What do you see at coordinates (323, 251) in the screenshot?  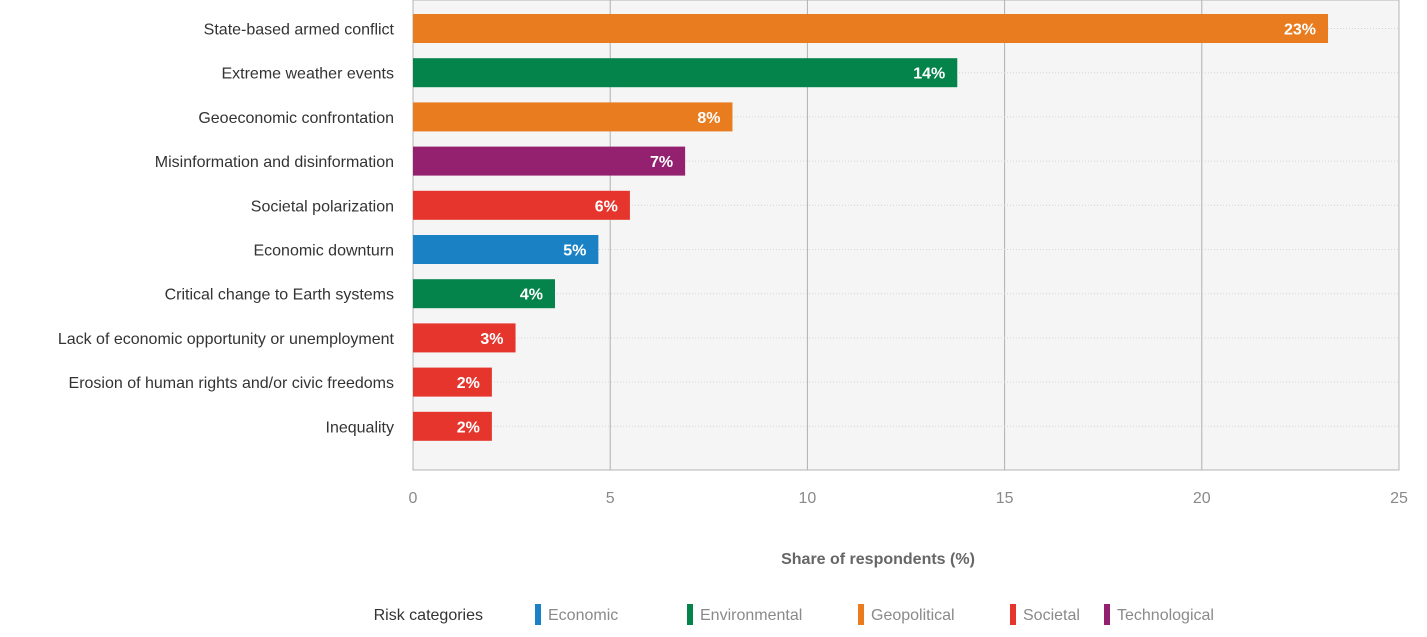 I see `category-label: Economic downturn` at bounding box center [323, 251].